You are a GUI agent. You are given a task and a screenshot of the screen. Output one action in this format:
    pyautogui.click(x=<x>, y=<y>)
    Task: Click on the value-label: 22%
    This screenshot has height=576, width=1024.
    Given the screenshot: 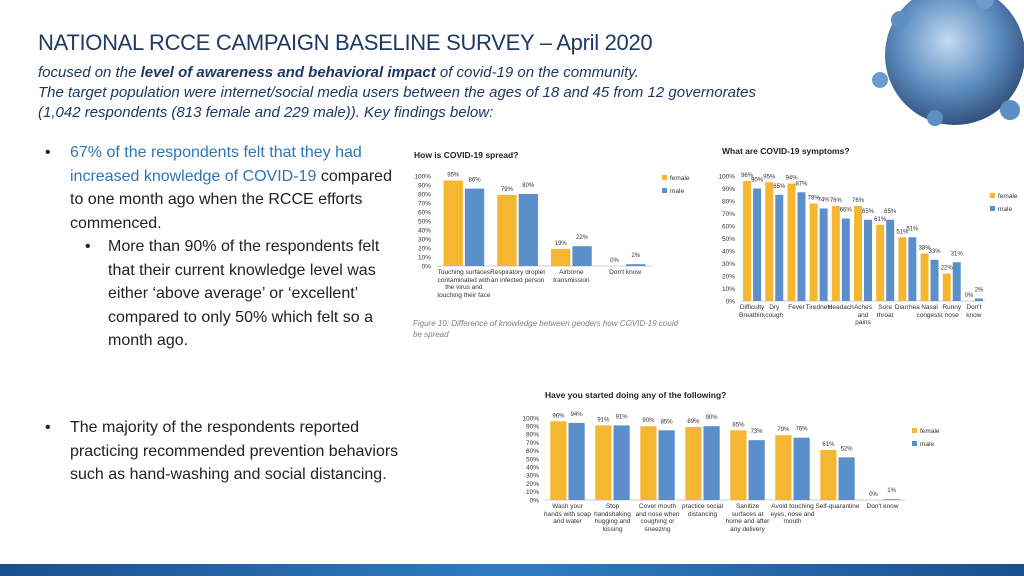 What is the action you would take?
    pyautogui.click(x=947, y=269)
    